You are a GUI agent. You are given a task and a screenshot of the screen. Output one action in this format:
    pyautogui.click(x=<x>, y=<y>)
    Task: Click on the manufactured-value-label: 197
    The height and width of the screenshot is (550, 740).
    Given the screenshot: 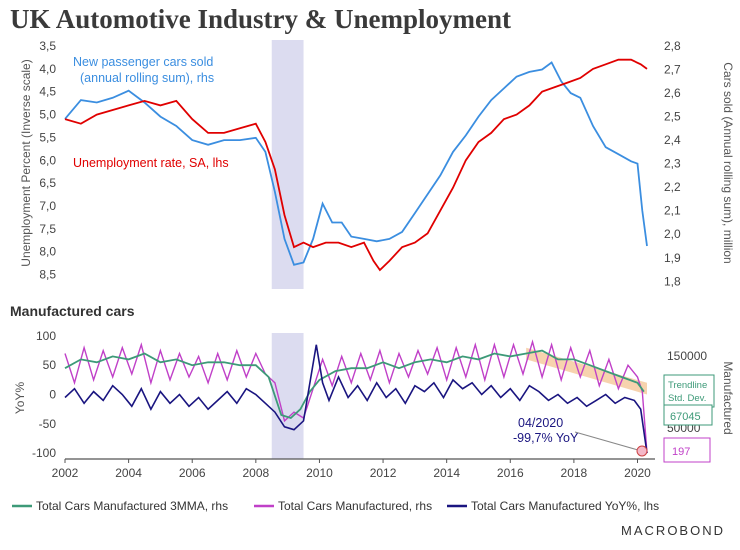 What is the action you would take?
    pyautogui.click(x=681, y=452)
    